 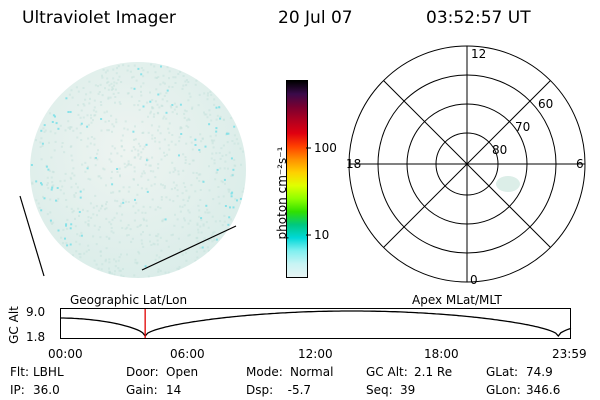 I want to click on info-ip-label: IP:, so click(x=17, y=390).